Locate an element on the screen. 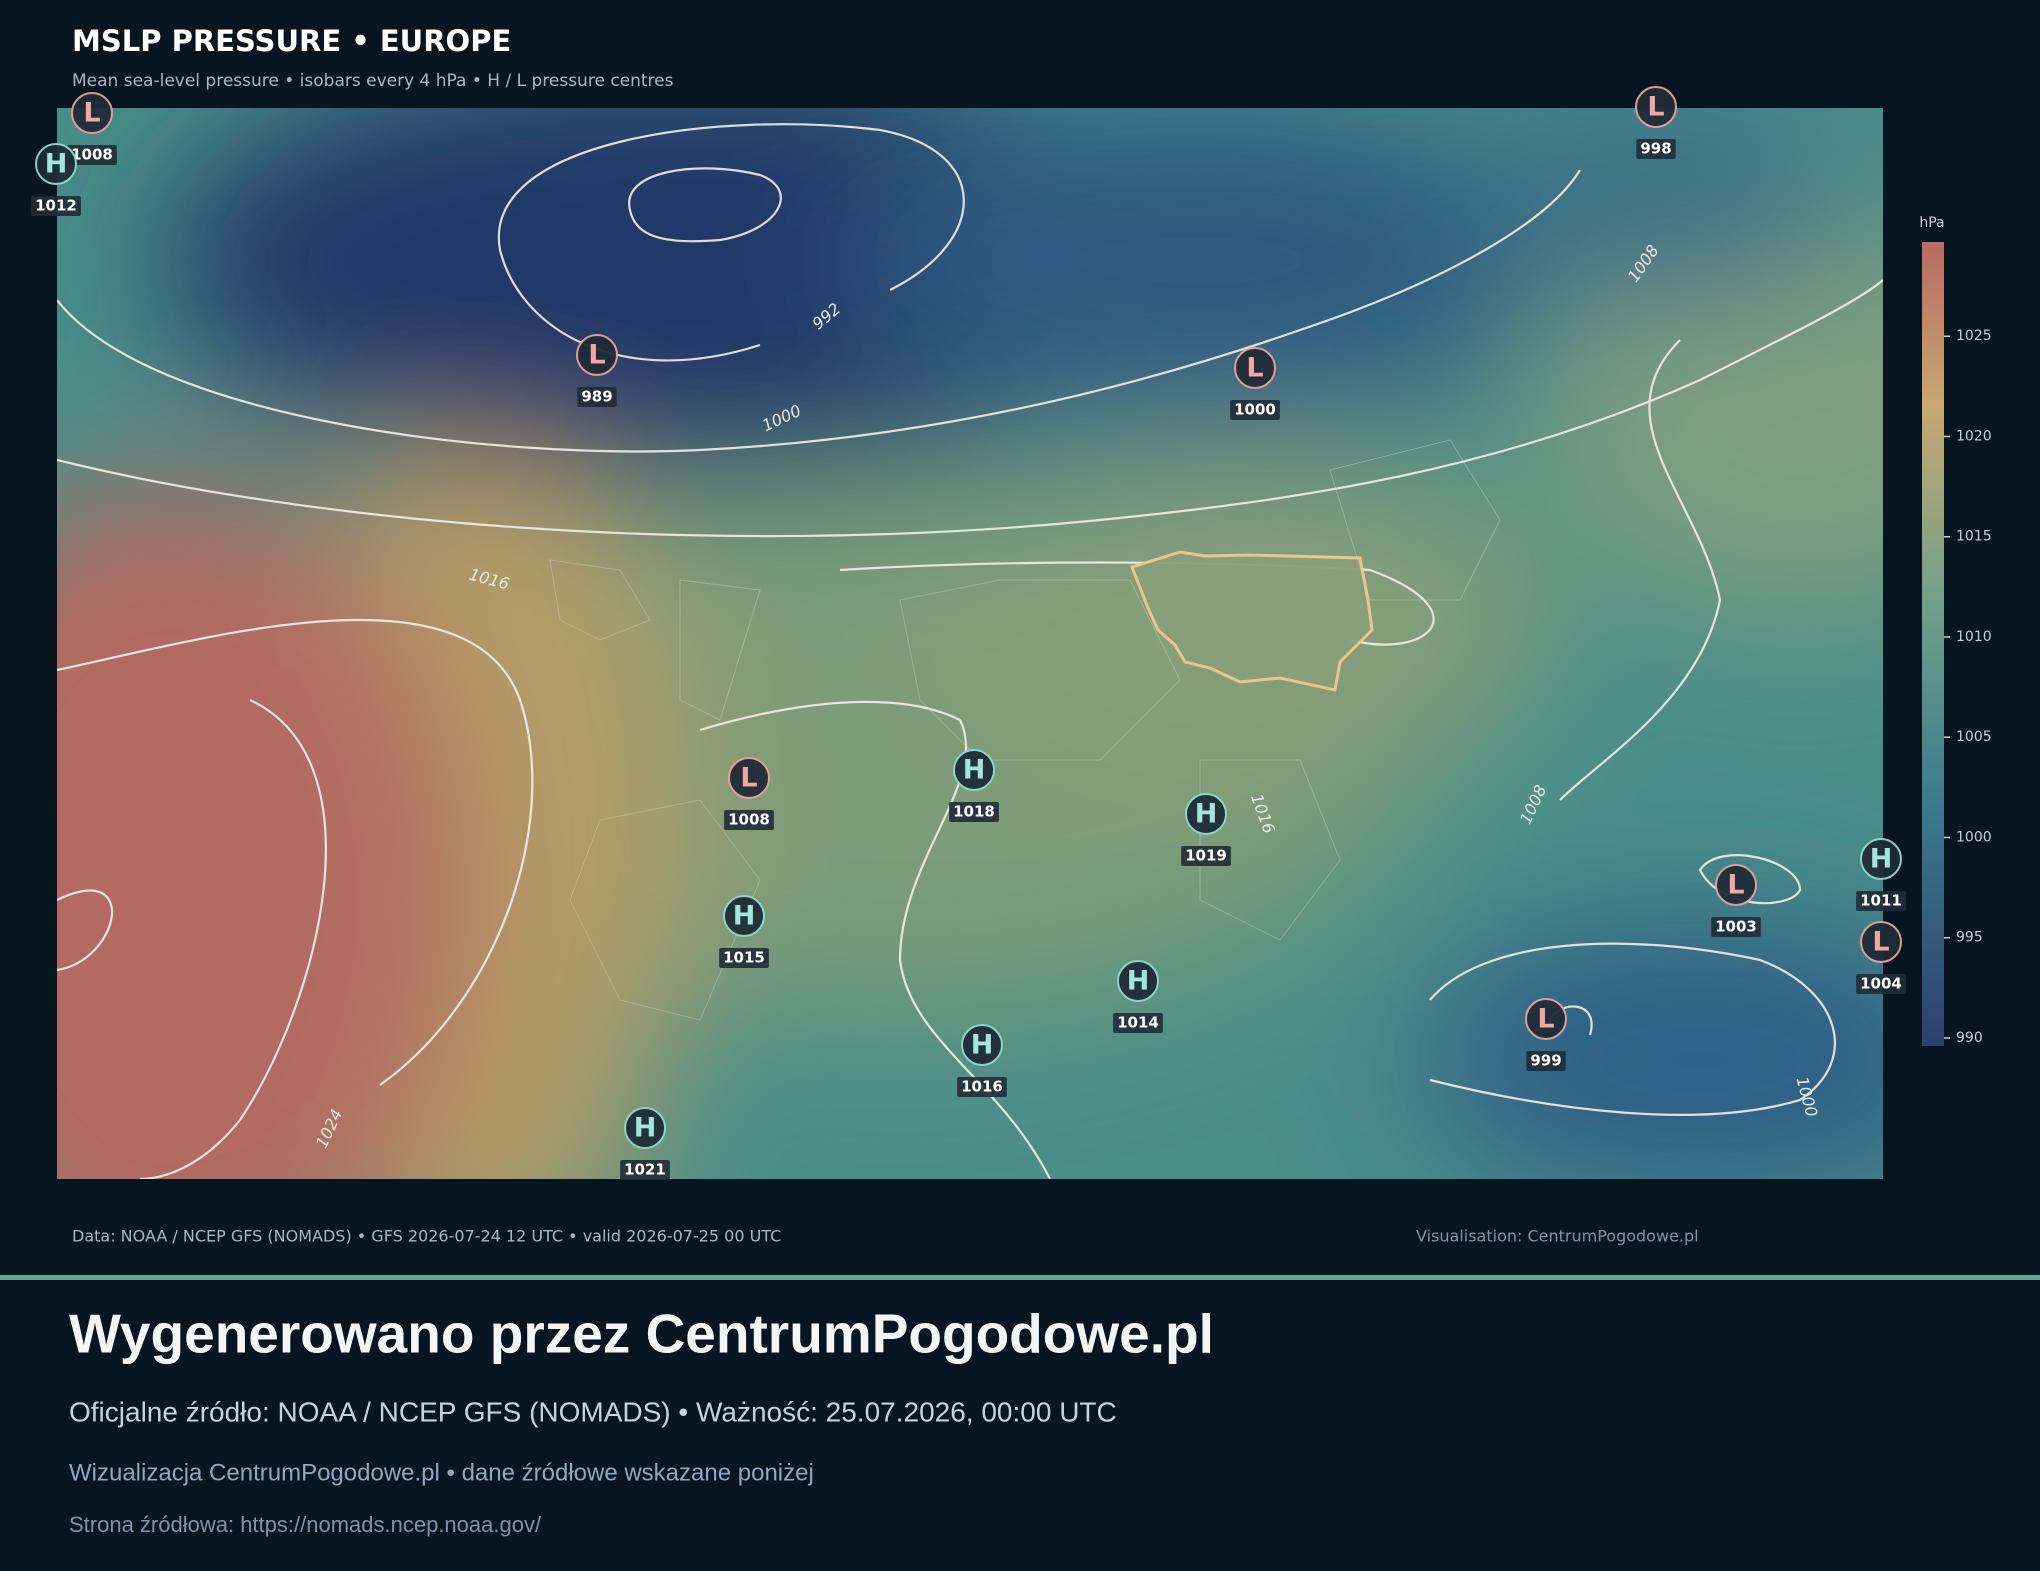 This screenshot has width=2040, height=1571. centre-value: 999 is located at coordinates (1545, 1061).